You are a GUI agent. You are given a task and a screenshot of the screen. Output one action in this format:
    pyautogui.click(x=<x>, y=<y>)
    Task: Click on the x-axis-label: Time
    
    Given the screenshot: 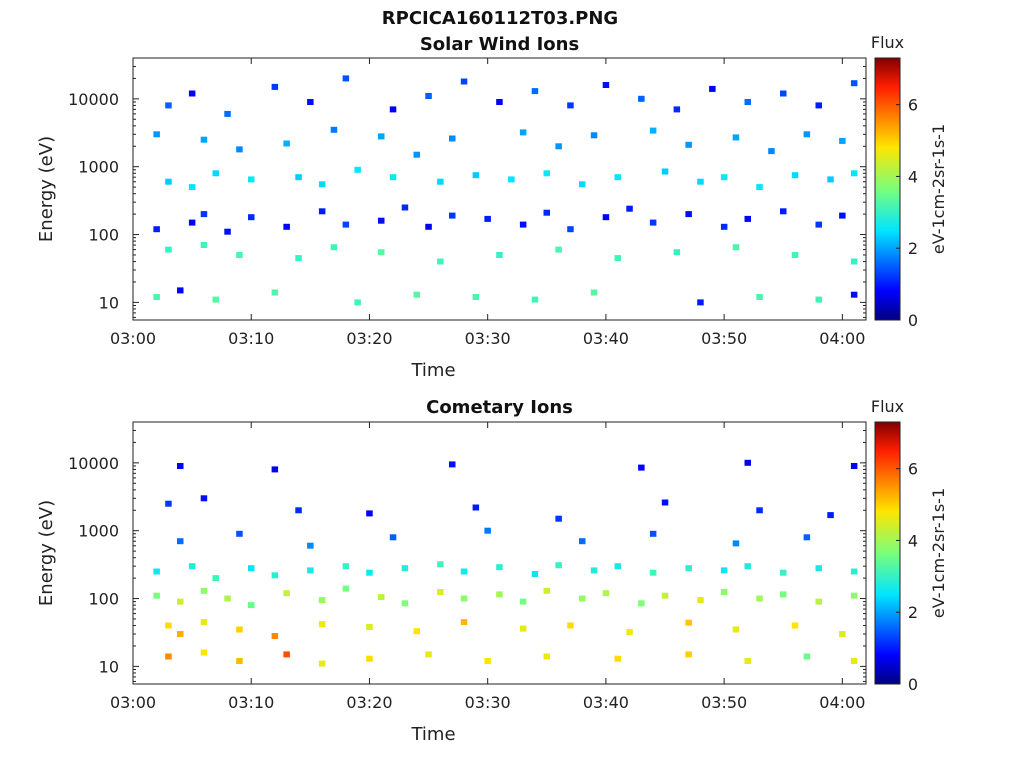 What is the action you would take?
    pyautogui.click(x=432, y=734)
    